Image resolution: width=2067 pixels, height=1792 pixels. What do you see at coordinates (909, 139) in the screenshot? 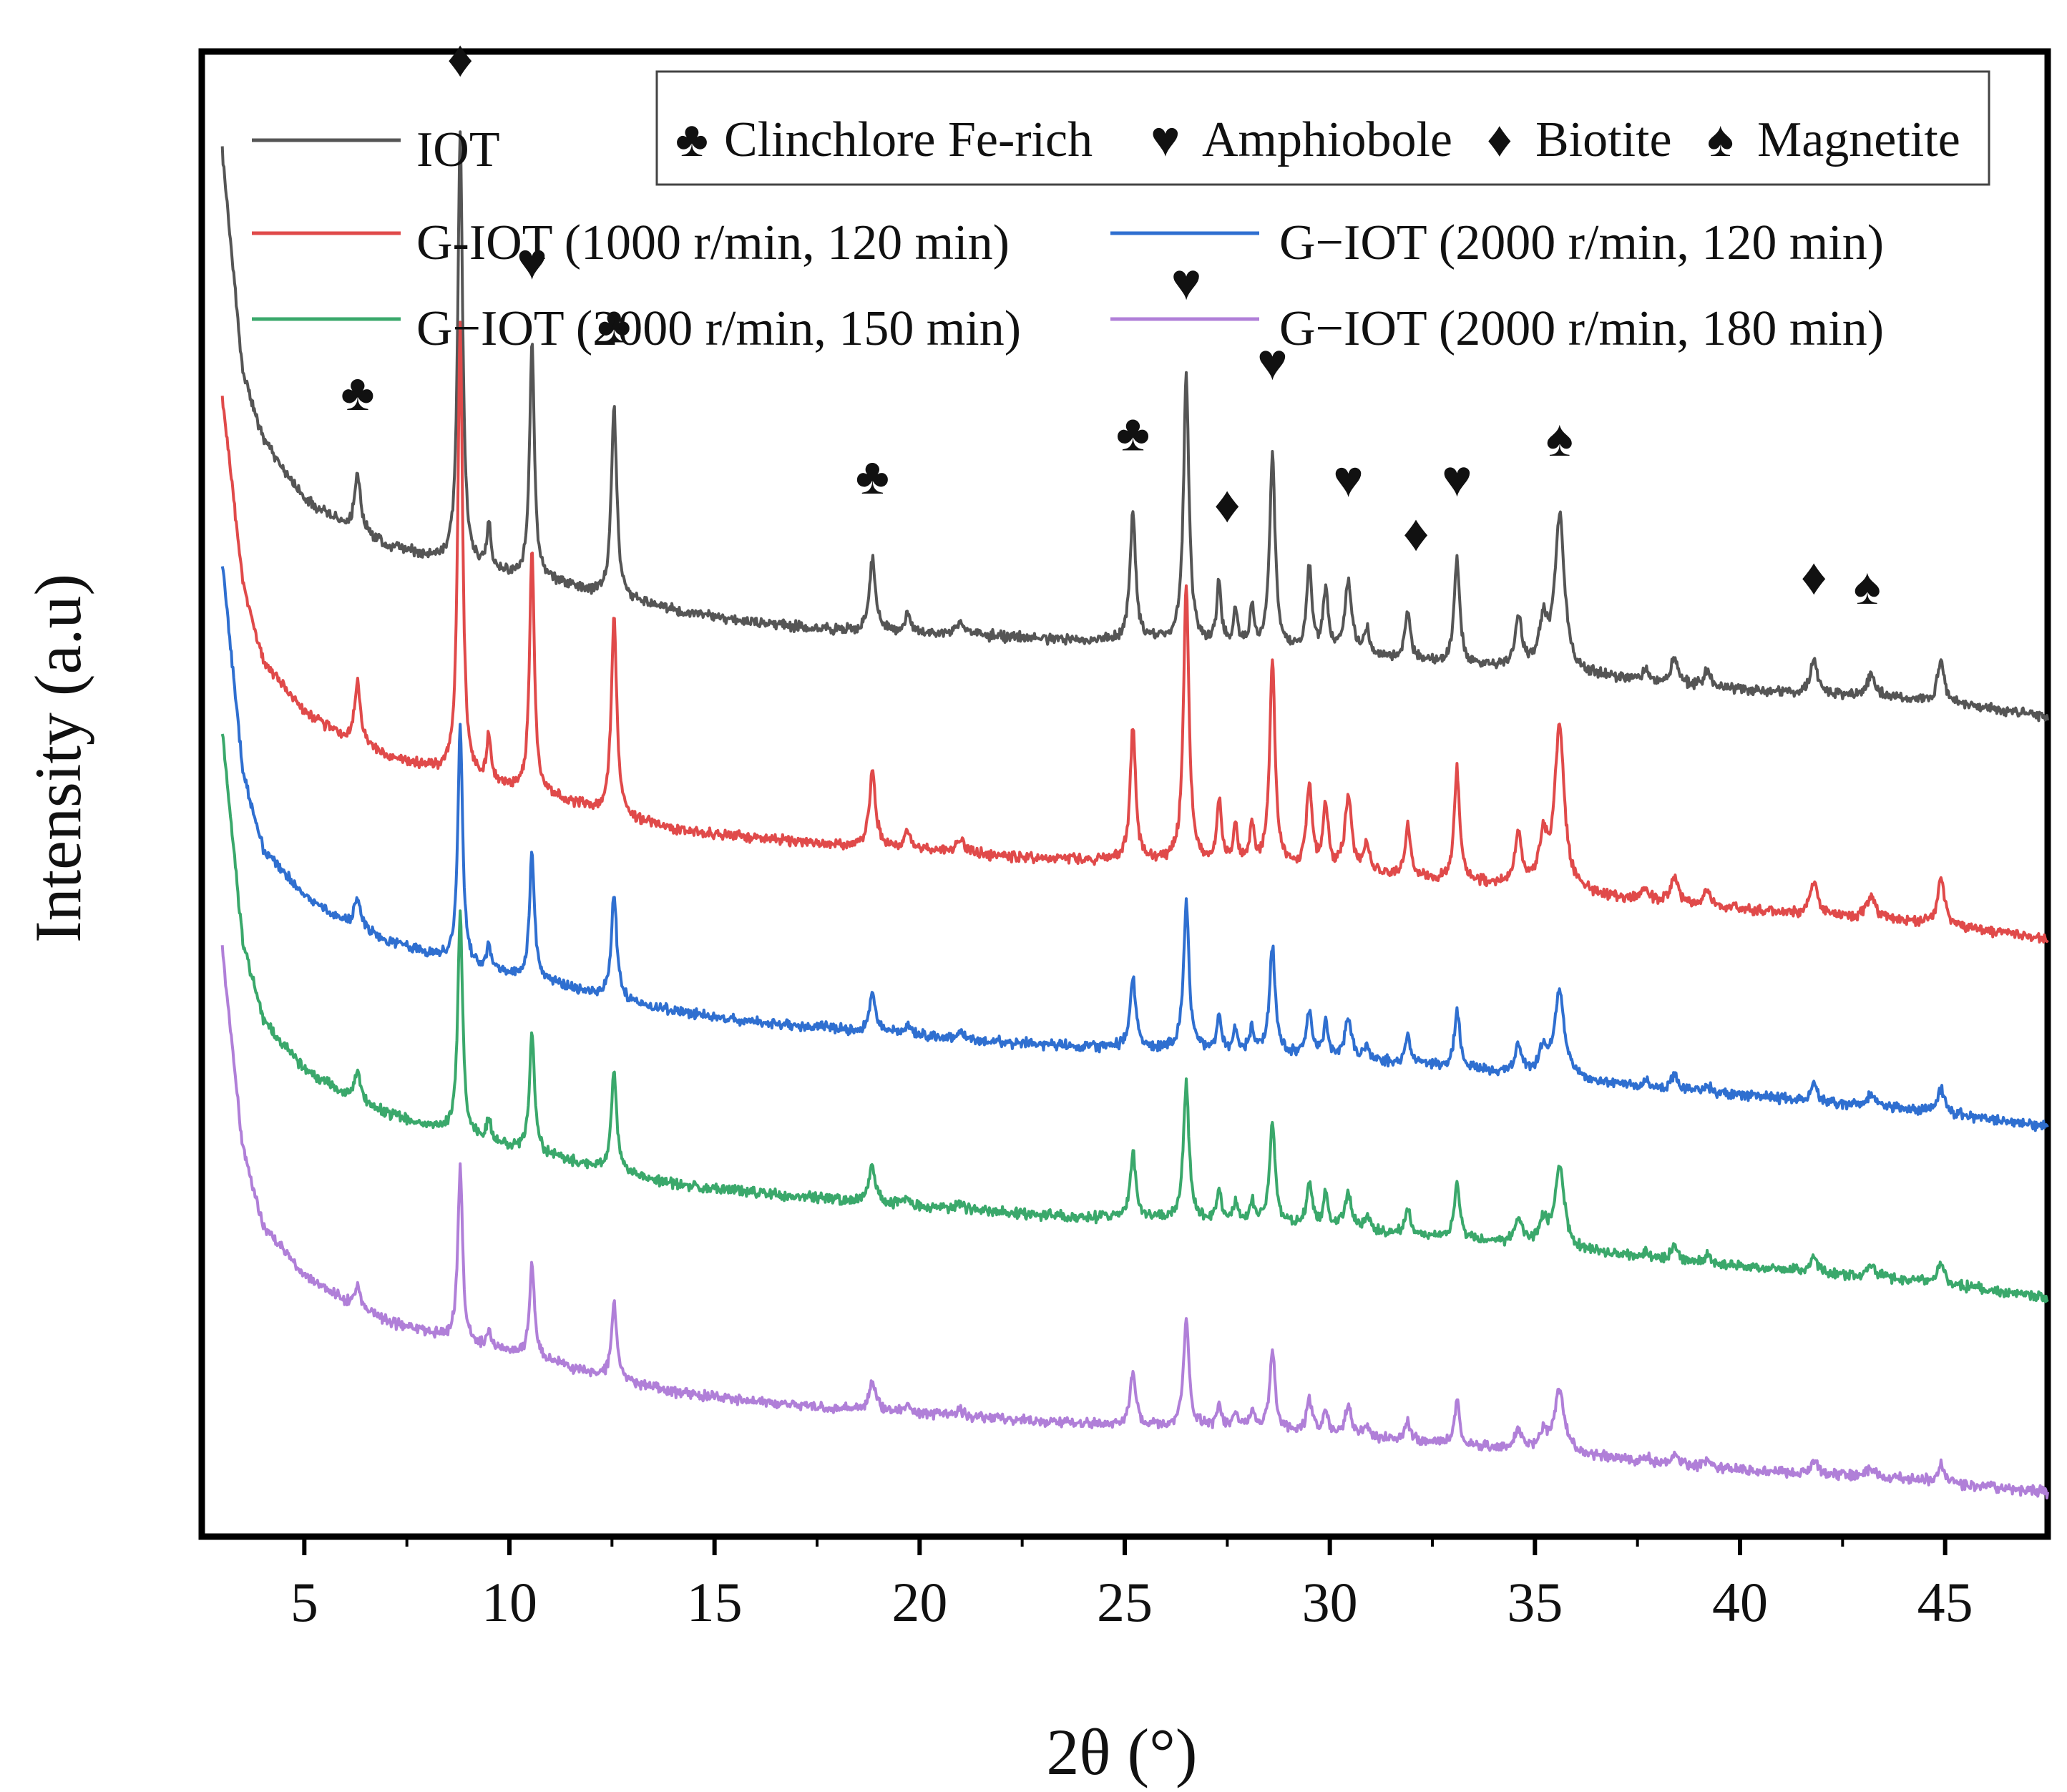
I see `phase-legend-label-0: Clinchlore Fe-rich` at bounding box center [909, 139].